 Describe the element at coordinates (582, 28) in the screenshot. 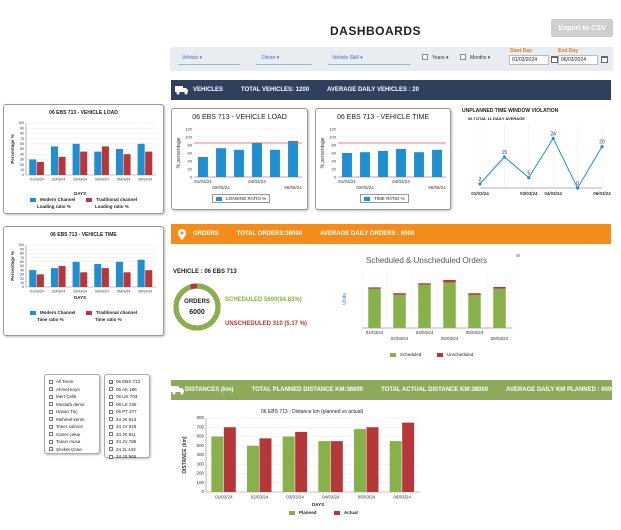

I see `export-csv-button: Export to CSV` at that location.